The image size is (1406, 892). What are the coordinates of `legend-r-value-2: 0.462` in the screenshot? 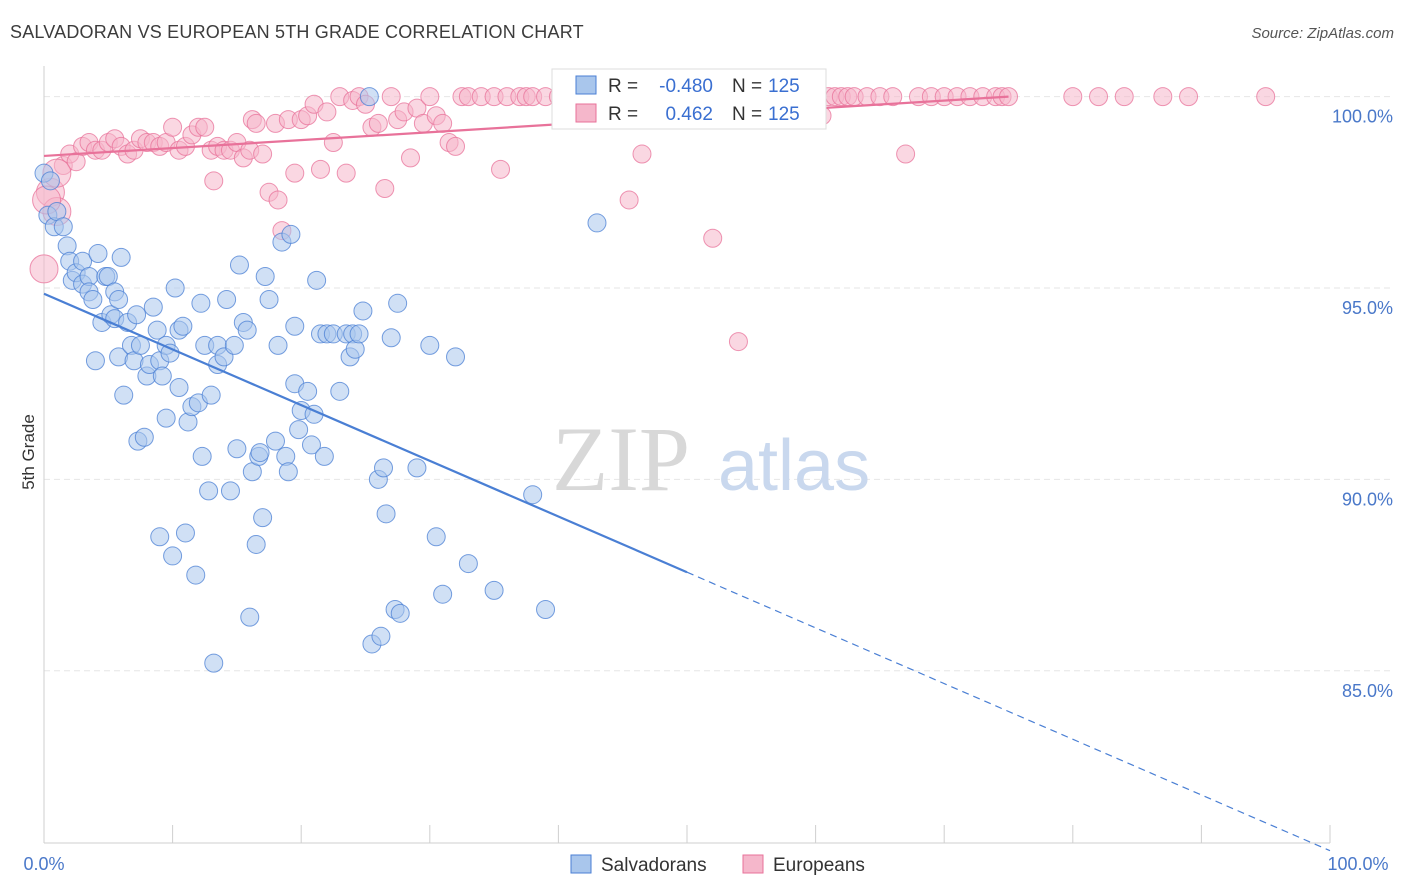 It's located at (689, 114).